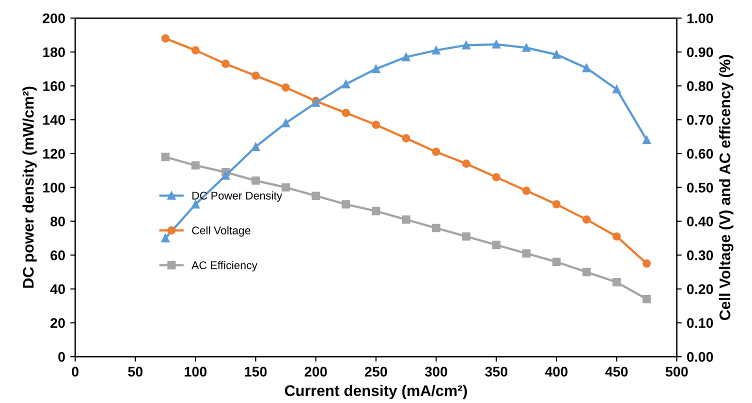 This screenshot has height=403, width=752. What do you see at coordinates (54, 187) in the screenshot?
I see `y-tick-label: 100` at bounding box center [54, 187].